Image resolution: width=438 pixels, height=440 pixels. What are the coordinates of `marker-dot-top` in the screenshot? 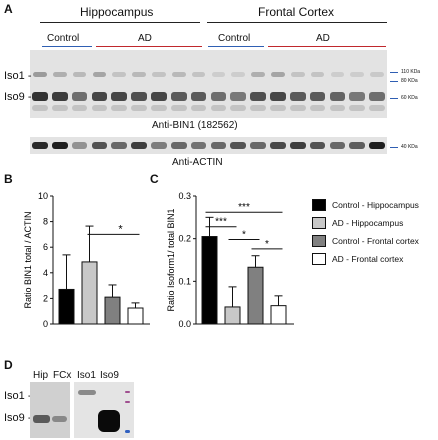 It's located at (127, 392).